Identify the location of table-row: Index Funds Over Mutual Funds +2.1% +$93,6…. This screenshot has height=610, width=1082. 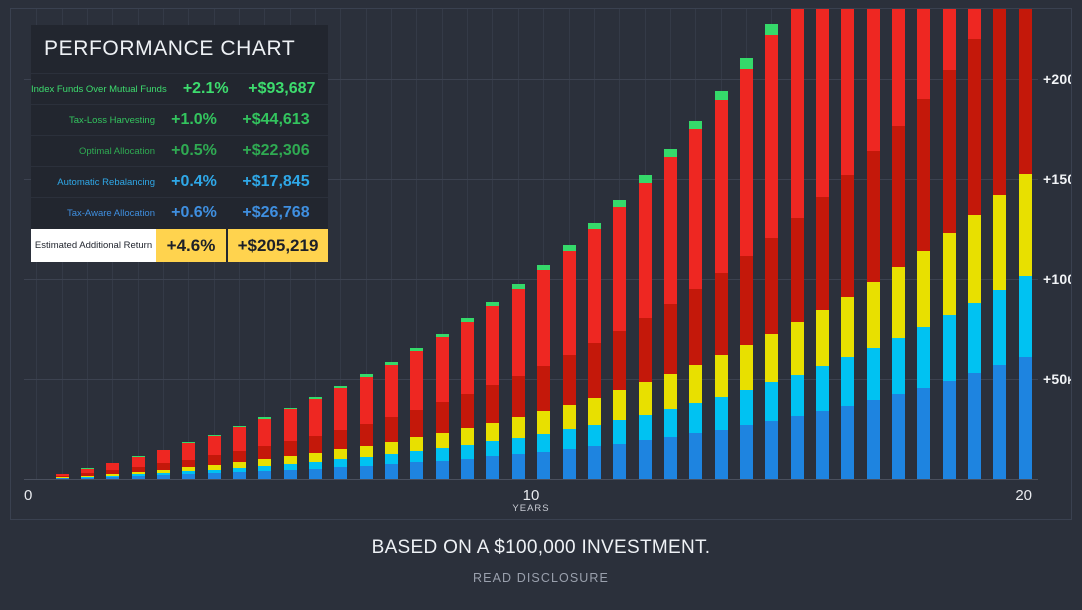
(179, 88).